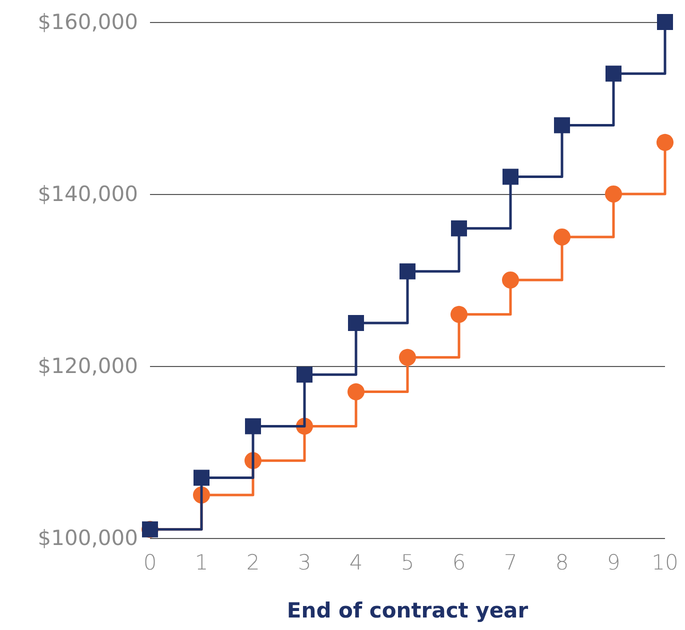 Image resolution: width=685 pixels, height=630 pixels. I want to click on y-tick-label: $160,000, so click(88, 22).